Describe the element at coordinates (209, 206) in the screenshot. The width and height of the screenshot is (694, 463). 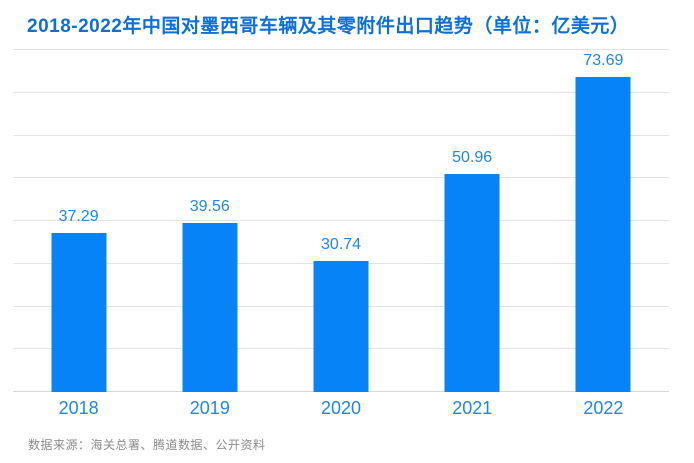
I see `value-label-2019: 39.56` at that location.